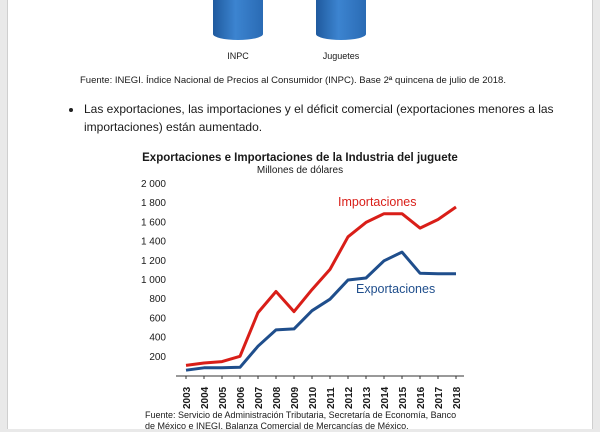 The width and height of the screenshot is (600, 432). Describe the element at coordinates (238, 20) in the screenshot. I see `bar-inpc` at that location.